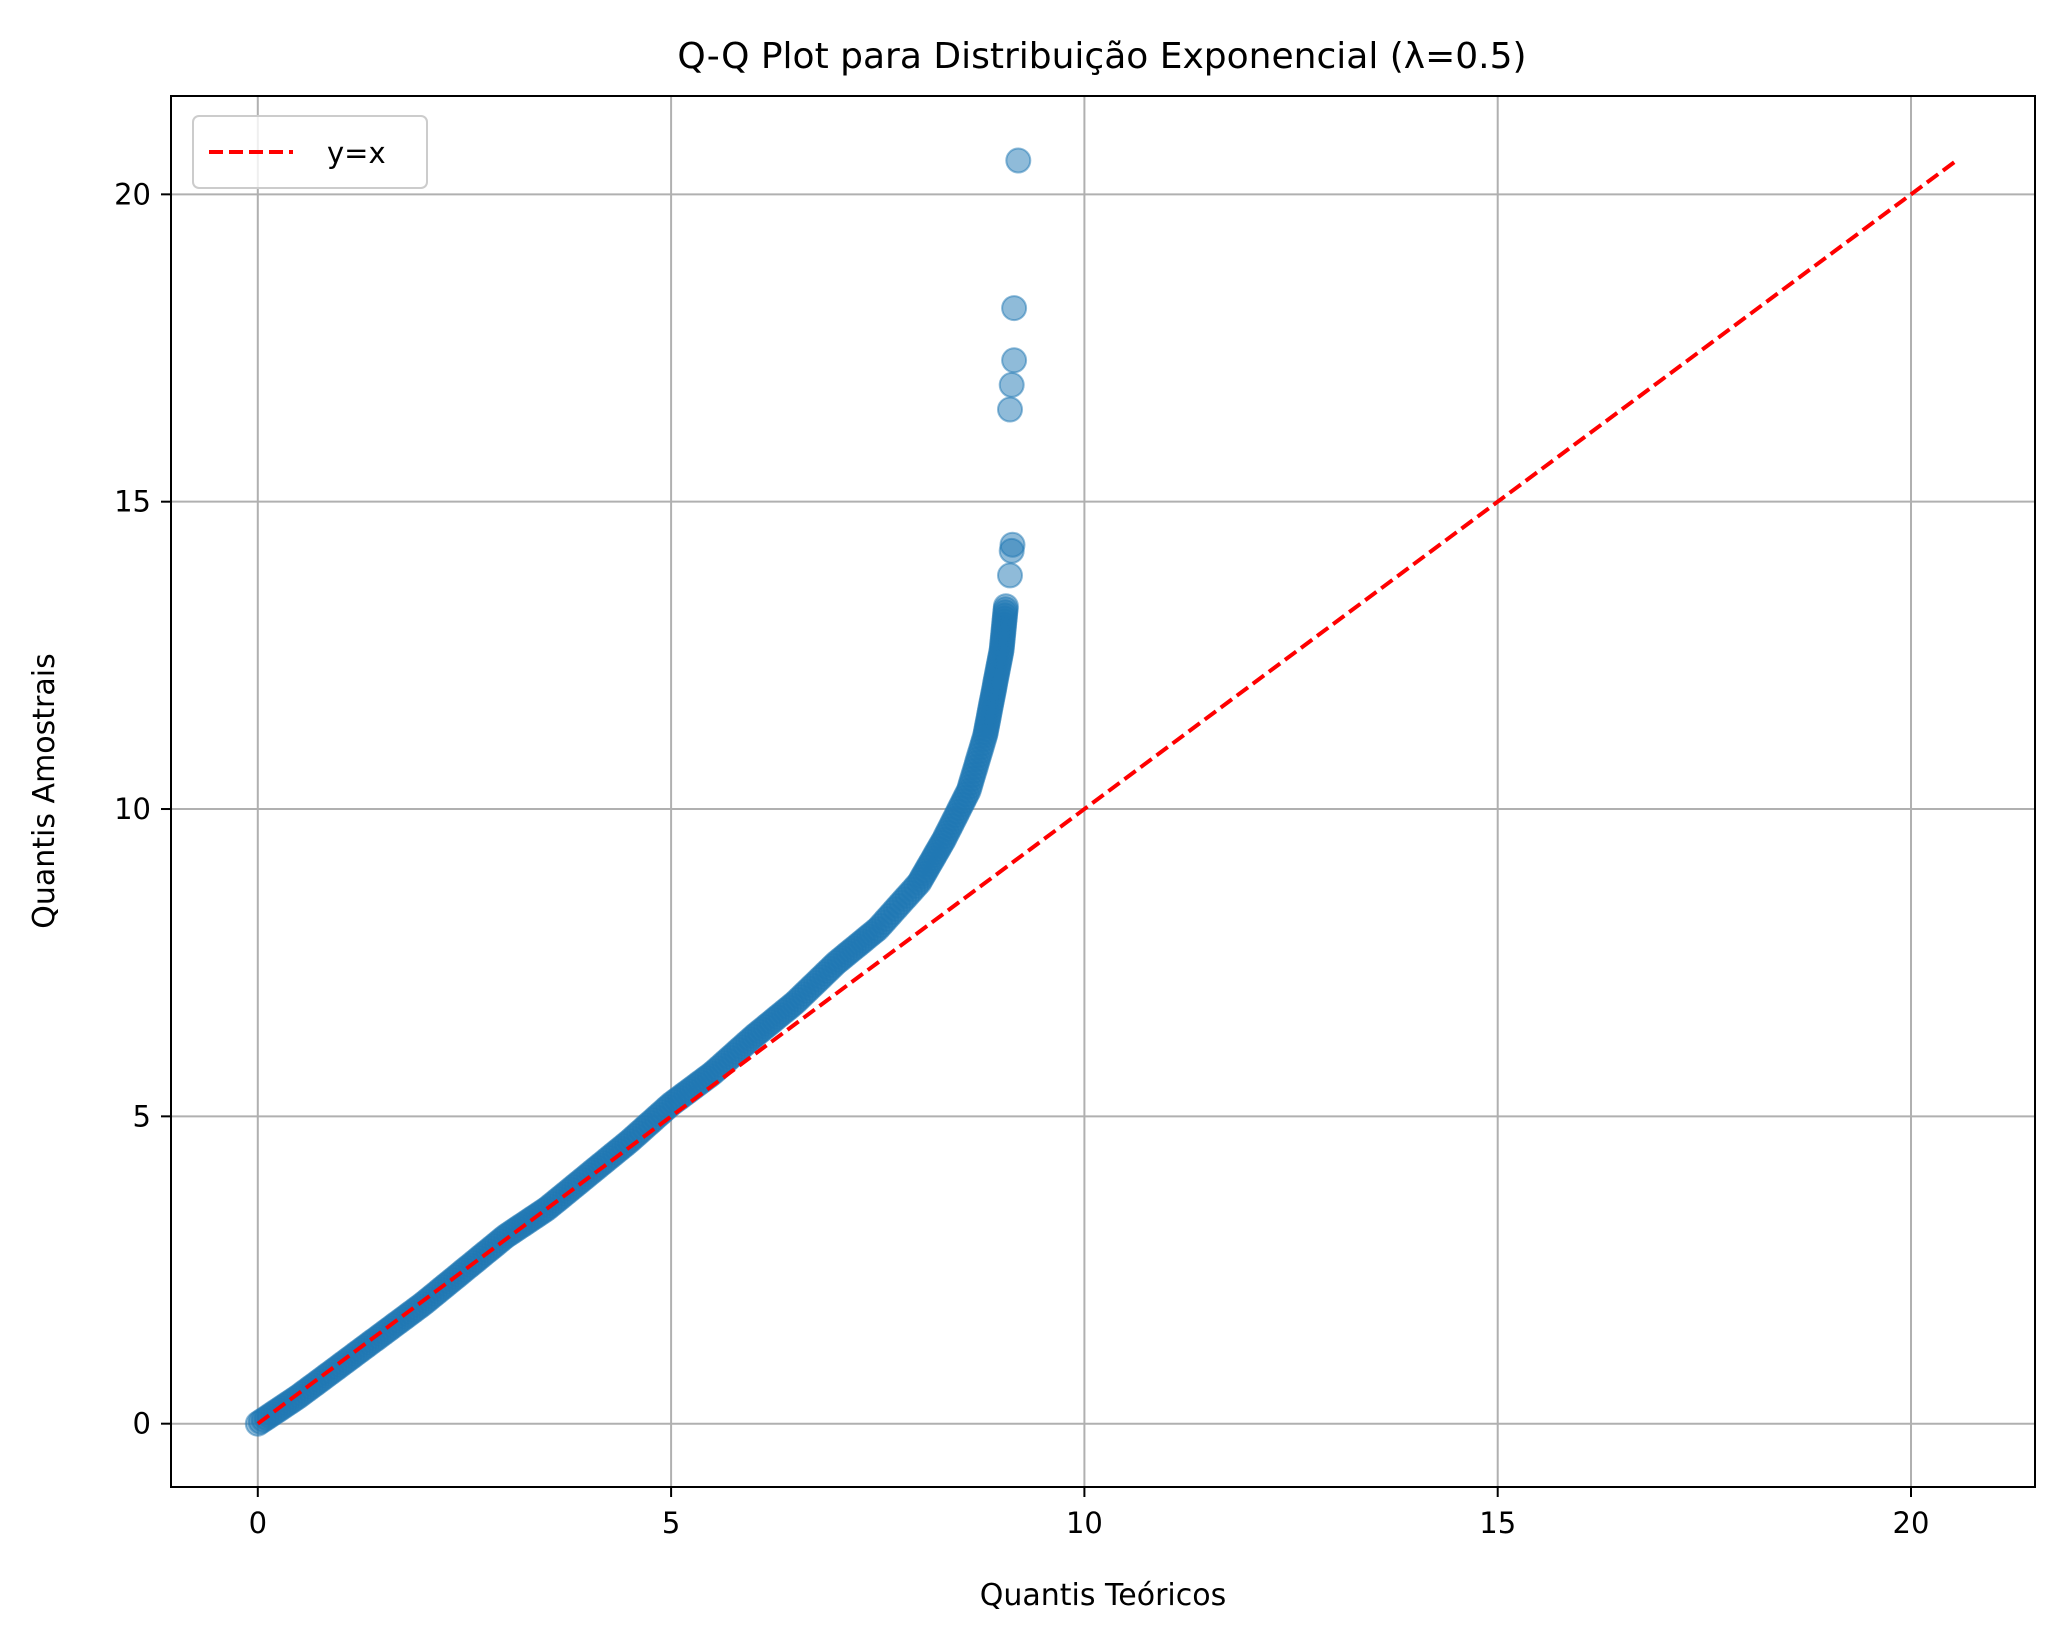  I want to click on x-tick-label-10: 10, so click(1084, 1523).